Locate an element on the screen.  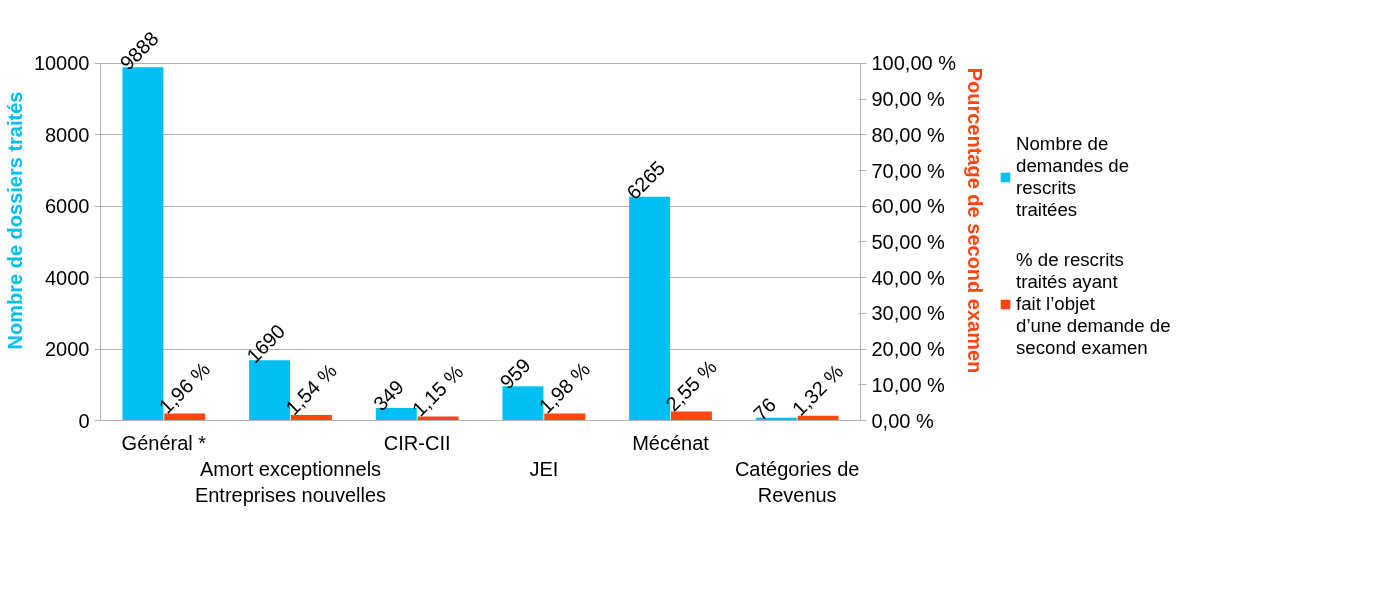
y-tick-label: 4000 is located at coordinates (67, 277).